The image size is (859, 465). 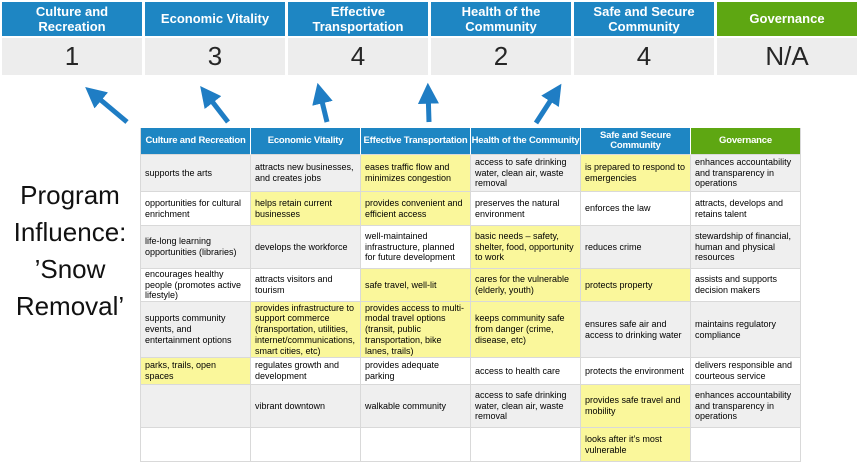 What do you see at coordinates (294, 208) in the screenshot?
I see `matrix-cell-text: helps retain current businesses` at bounding box center [294, 208].